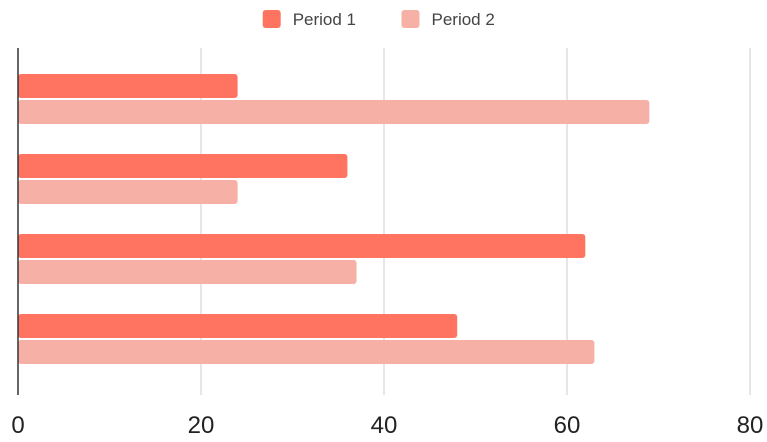  I want to click on legend-label-2: Period 2, so click(463, 19).